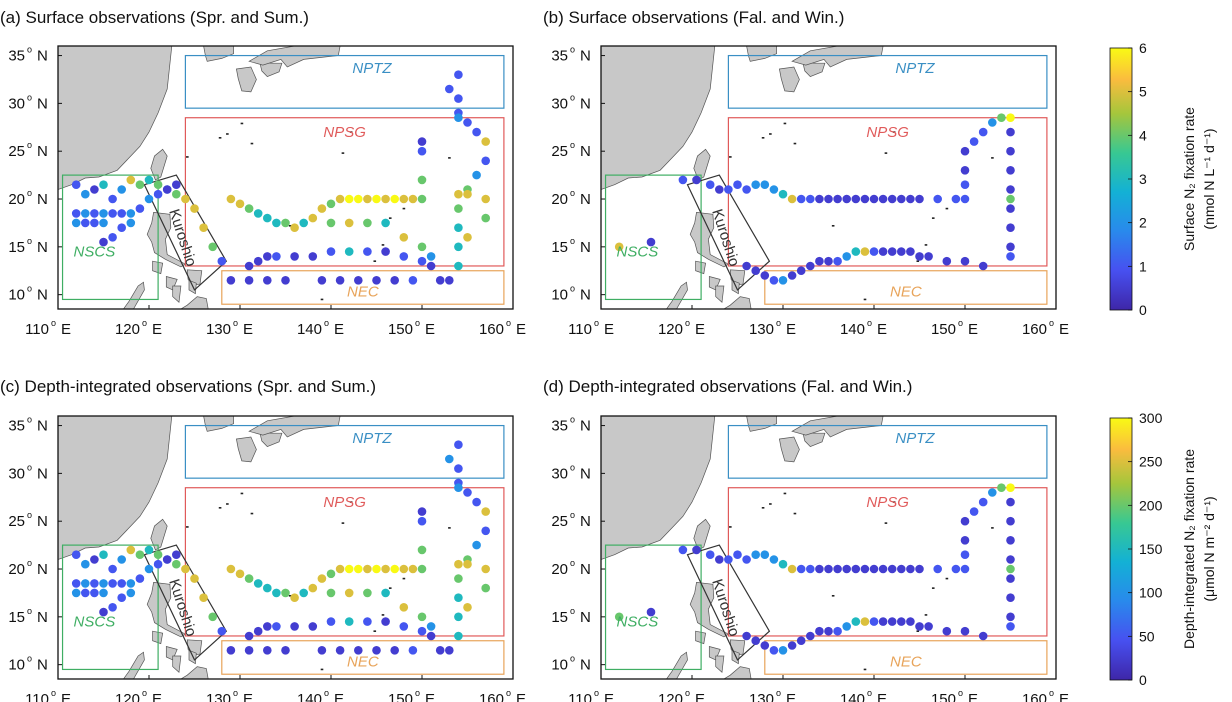 This screenshot has width=1232, height=702. Describe the element at coordinates (491, 696) in the screenshot. I see `x-tick-value: 160` at that location.